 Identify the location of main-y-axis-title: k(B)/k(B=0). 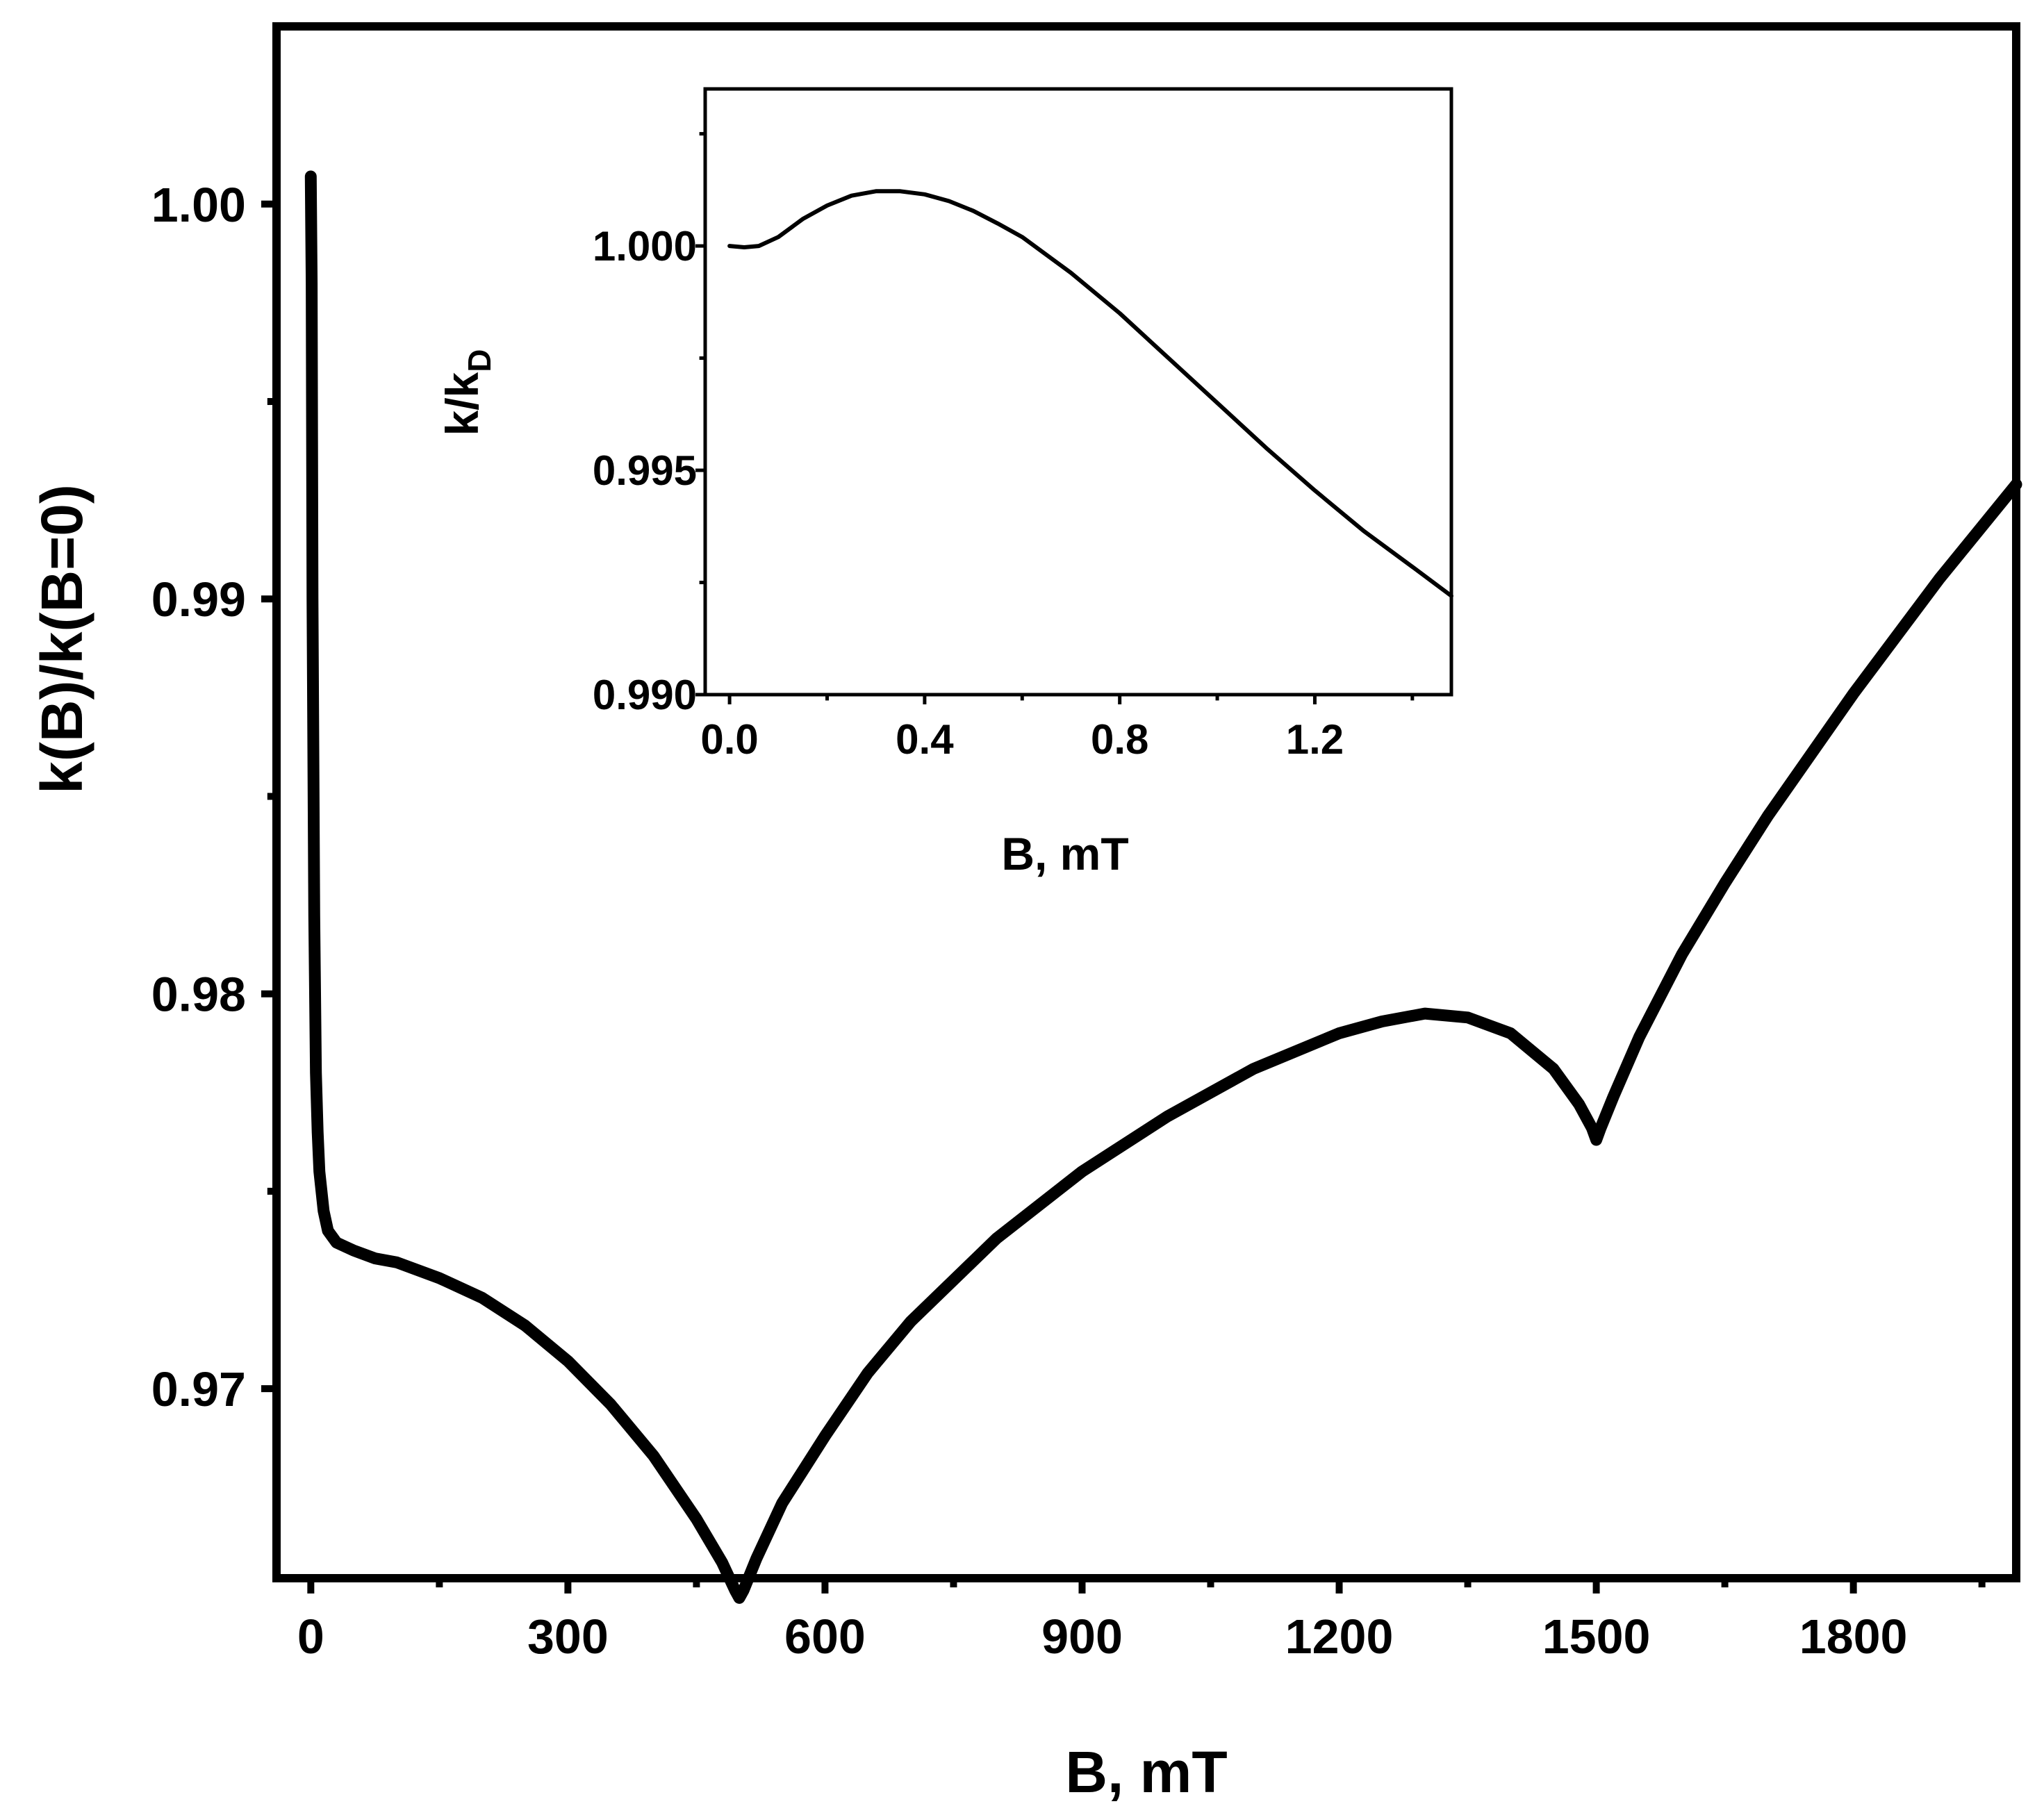
(61, 639).